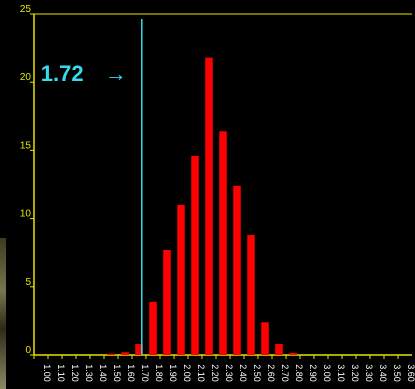 This screenshot has height=389, width=415. What do you see at coordinates (26, 77) in the screenshot?
I see `y-tick-label: 20` at bounding box center [26, 77].